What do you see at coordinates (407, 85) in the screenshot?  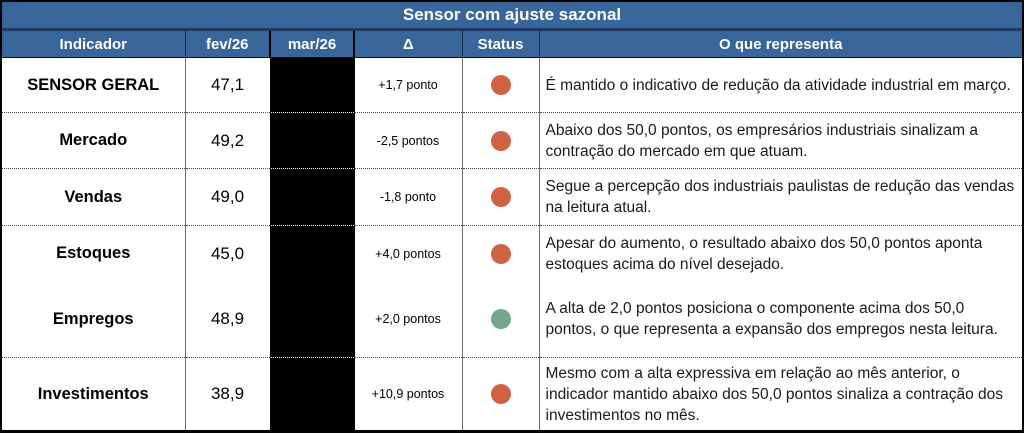 I see `delta-value: +1,7 ponto` at bounding box center [407, 85].